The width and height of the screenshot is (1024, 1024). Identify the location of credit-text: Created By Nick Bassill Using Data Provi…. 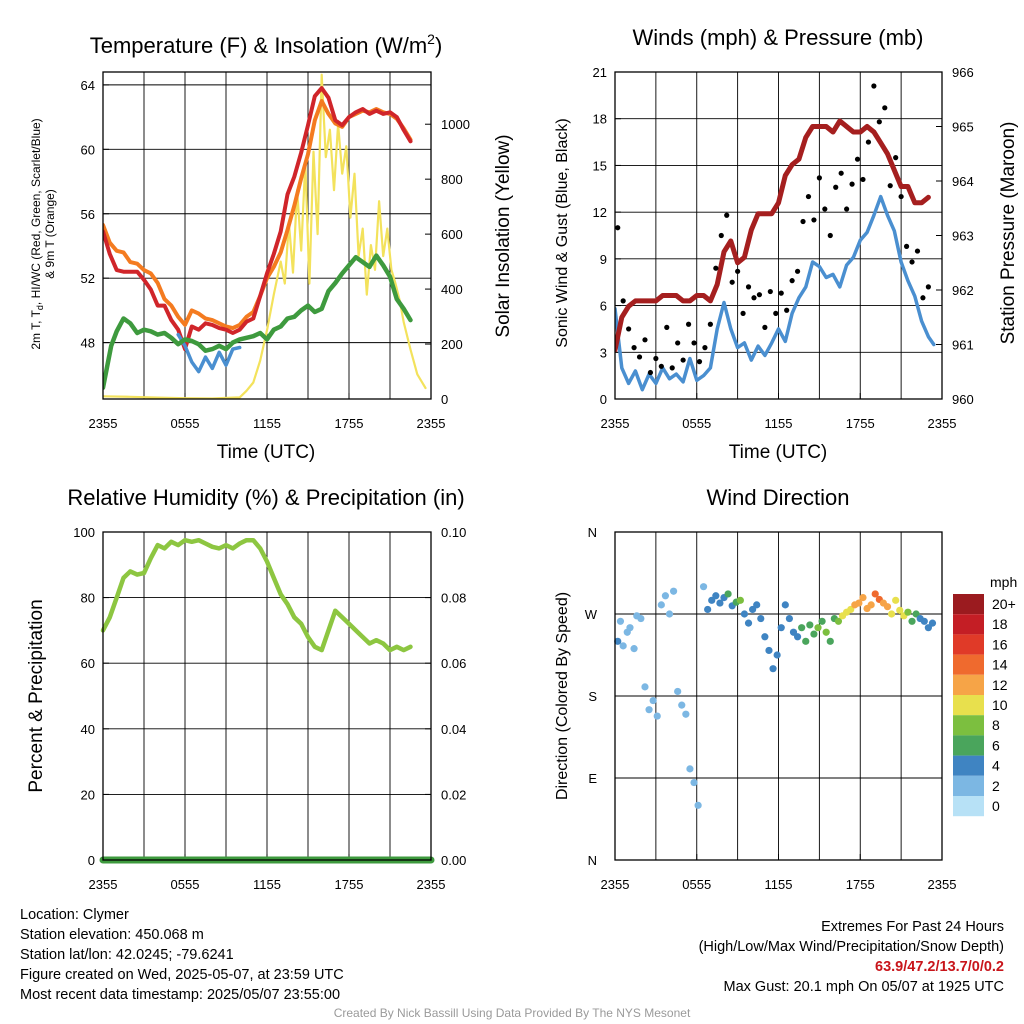
(512, 1013).